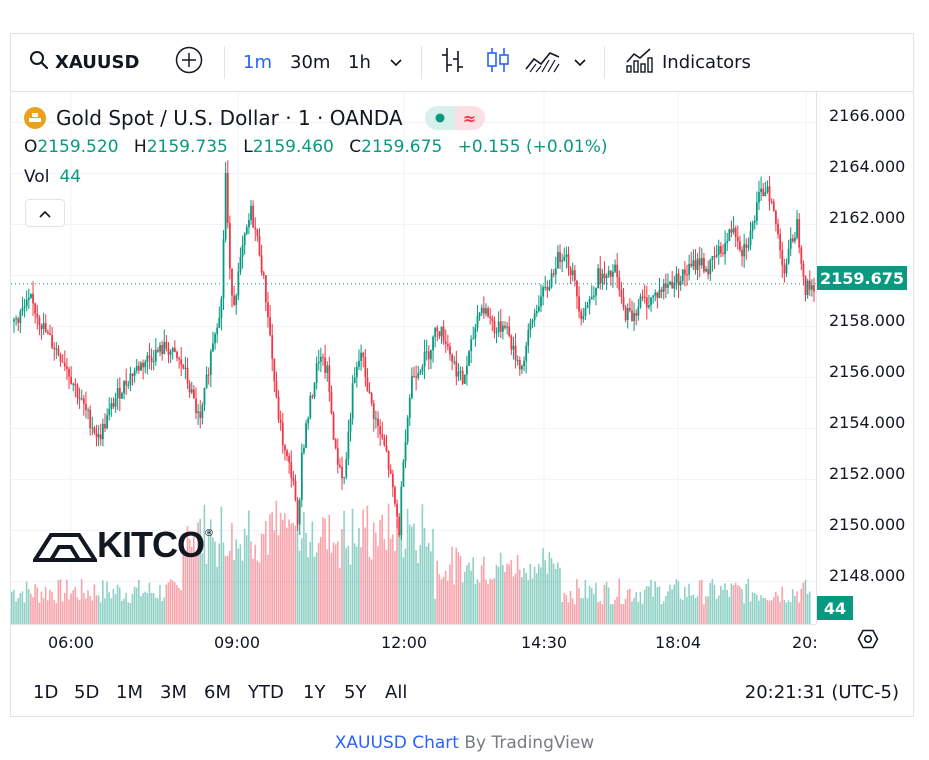  I want to click on chart-legend: Gold Spot / U.S. Dollar · 1 · OANDA ≈, so click(254, 118).